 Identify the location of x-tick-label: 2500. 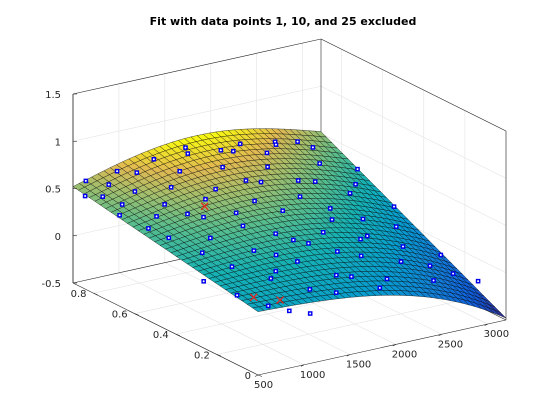
(450, 344).